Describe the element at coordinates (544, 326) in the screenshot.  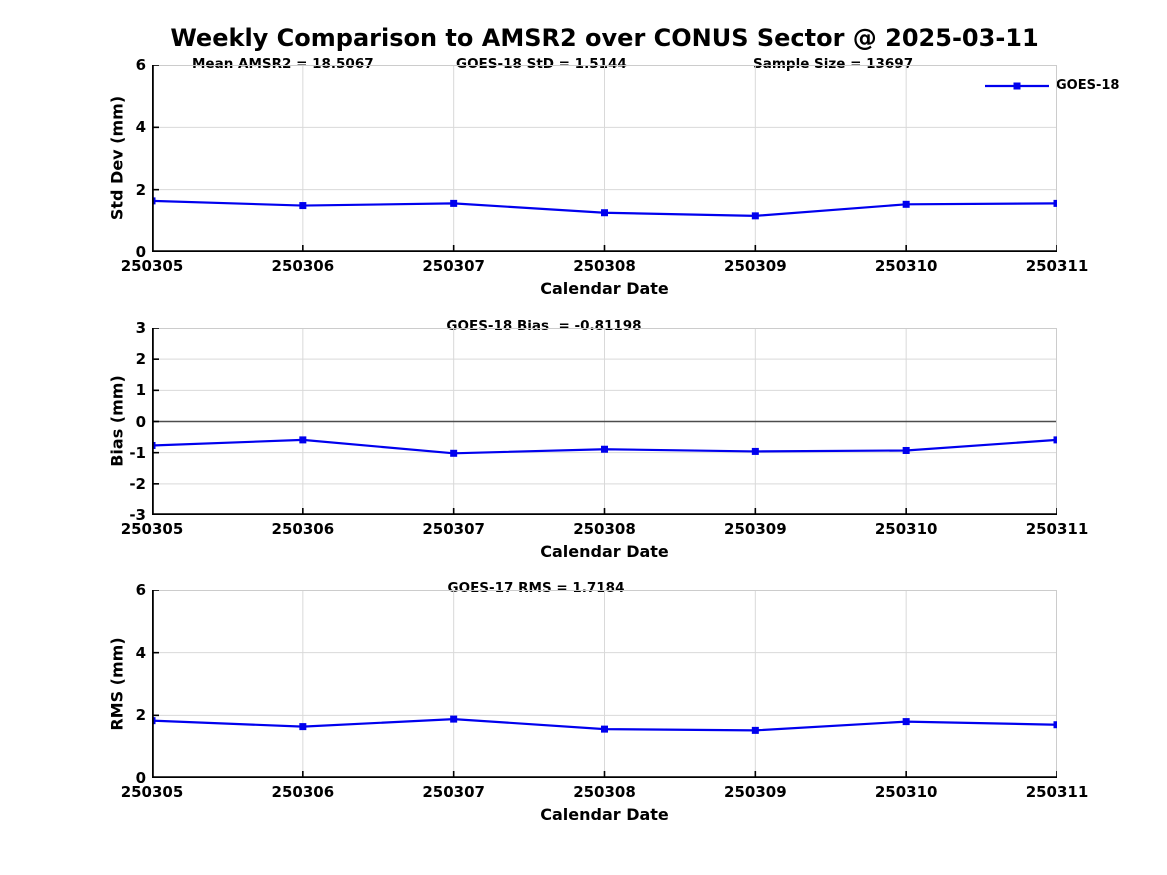
I see `annotation-goes18-bias: GOES-18 Bias = -0.81198` at that location.